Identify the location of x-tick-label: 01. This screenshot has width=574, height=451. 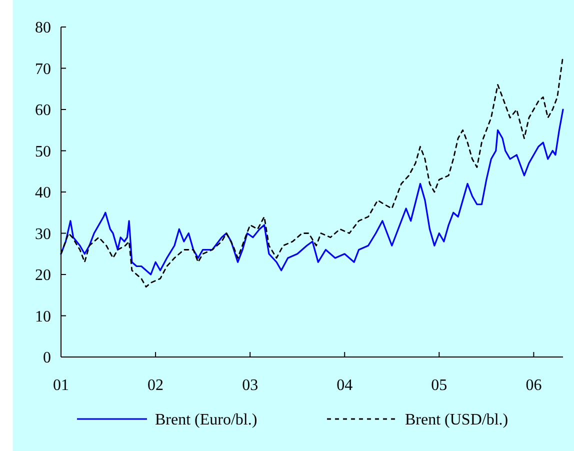
(61, 385).